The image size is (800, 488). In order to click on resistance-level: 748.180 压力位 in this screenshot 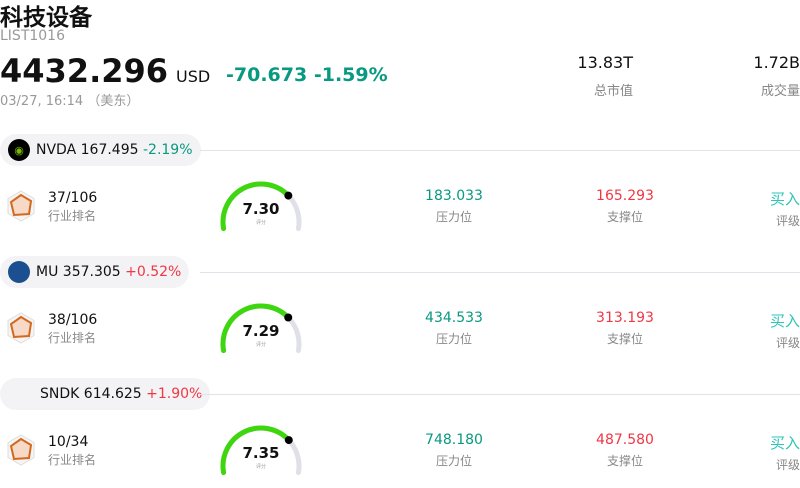, I will do `click(454, 450)`.